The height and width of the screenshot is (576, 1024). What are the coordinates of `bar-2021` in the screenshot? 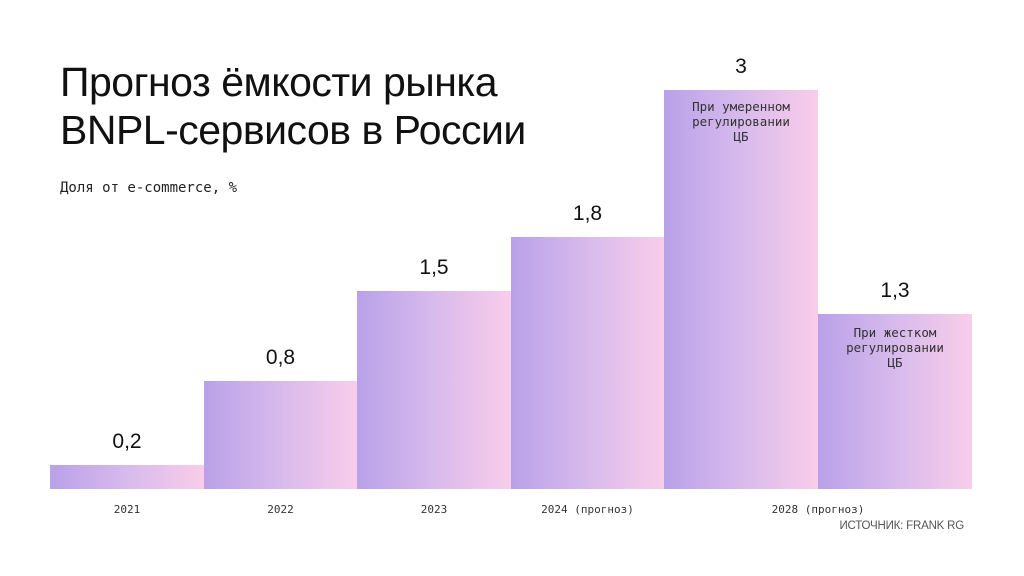 It's located at (127, 477).